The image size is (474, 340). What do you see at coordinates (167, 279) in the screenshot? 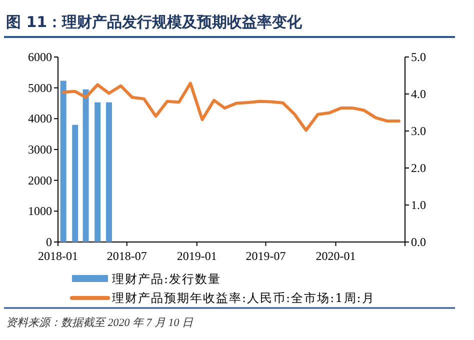
I see `legend-label: 理财产品:发行数量` at bounding box center [167, 279].